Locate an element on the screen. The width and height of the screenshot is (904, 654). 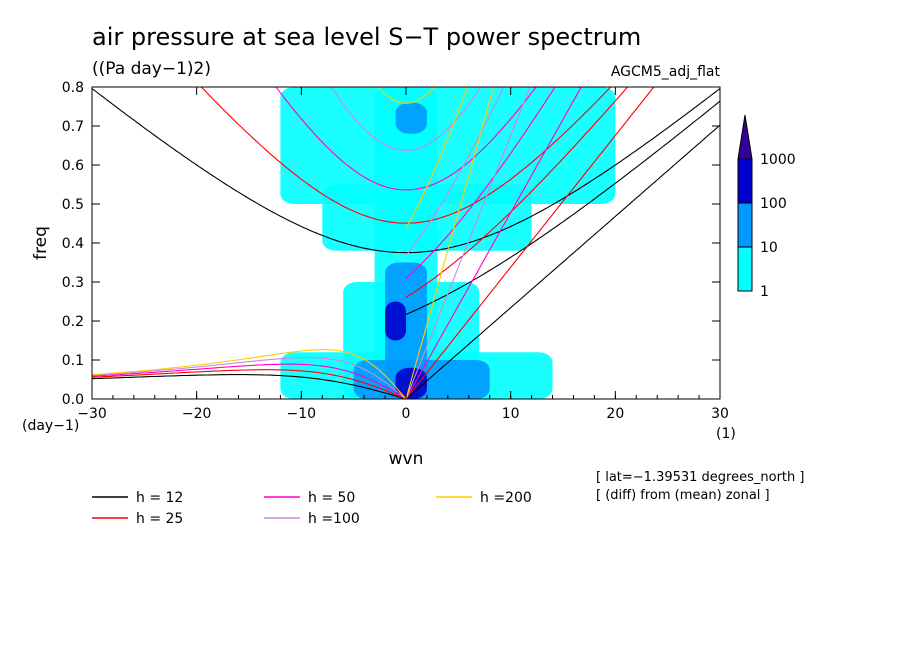
x-tick-label: 10 is located at coordinates (511, 414).